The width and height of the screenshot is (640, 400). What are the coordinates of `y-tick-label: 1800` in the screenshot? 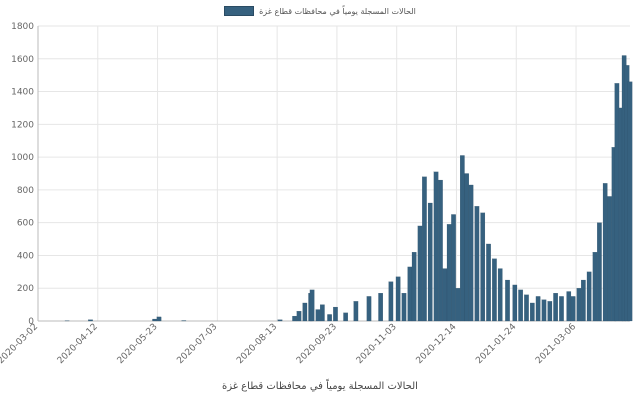 It's located at (22, 27).